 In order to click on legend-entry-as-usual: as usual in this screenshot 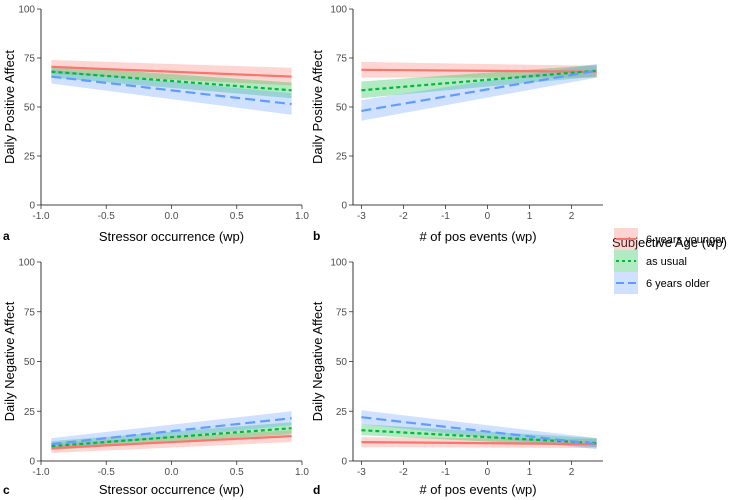, I will do `click(650, 261)`.